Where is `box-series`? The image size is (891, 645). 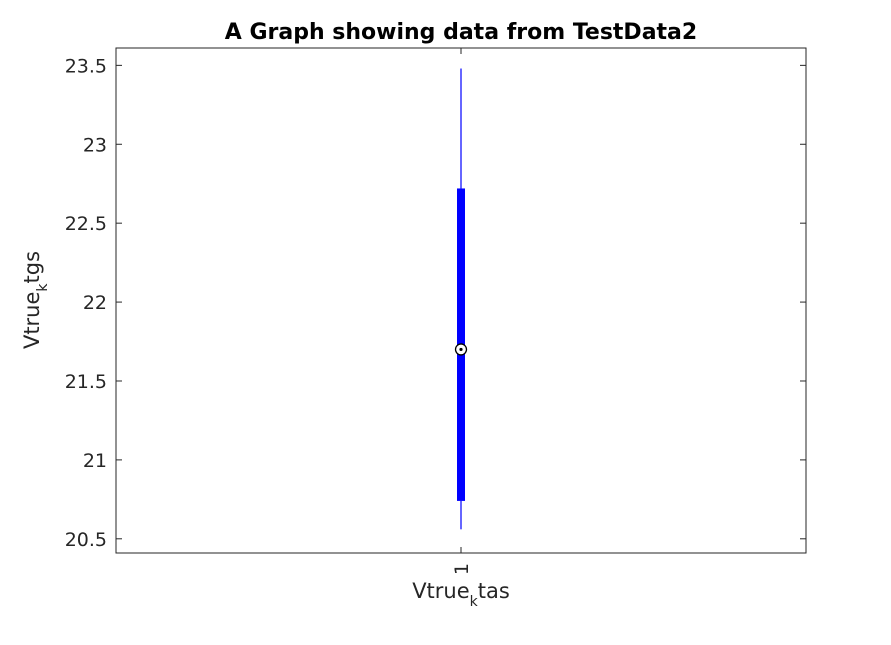
box-series is located at coordinates (461, 299).